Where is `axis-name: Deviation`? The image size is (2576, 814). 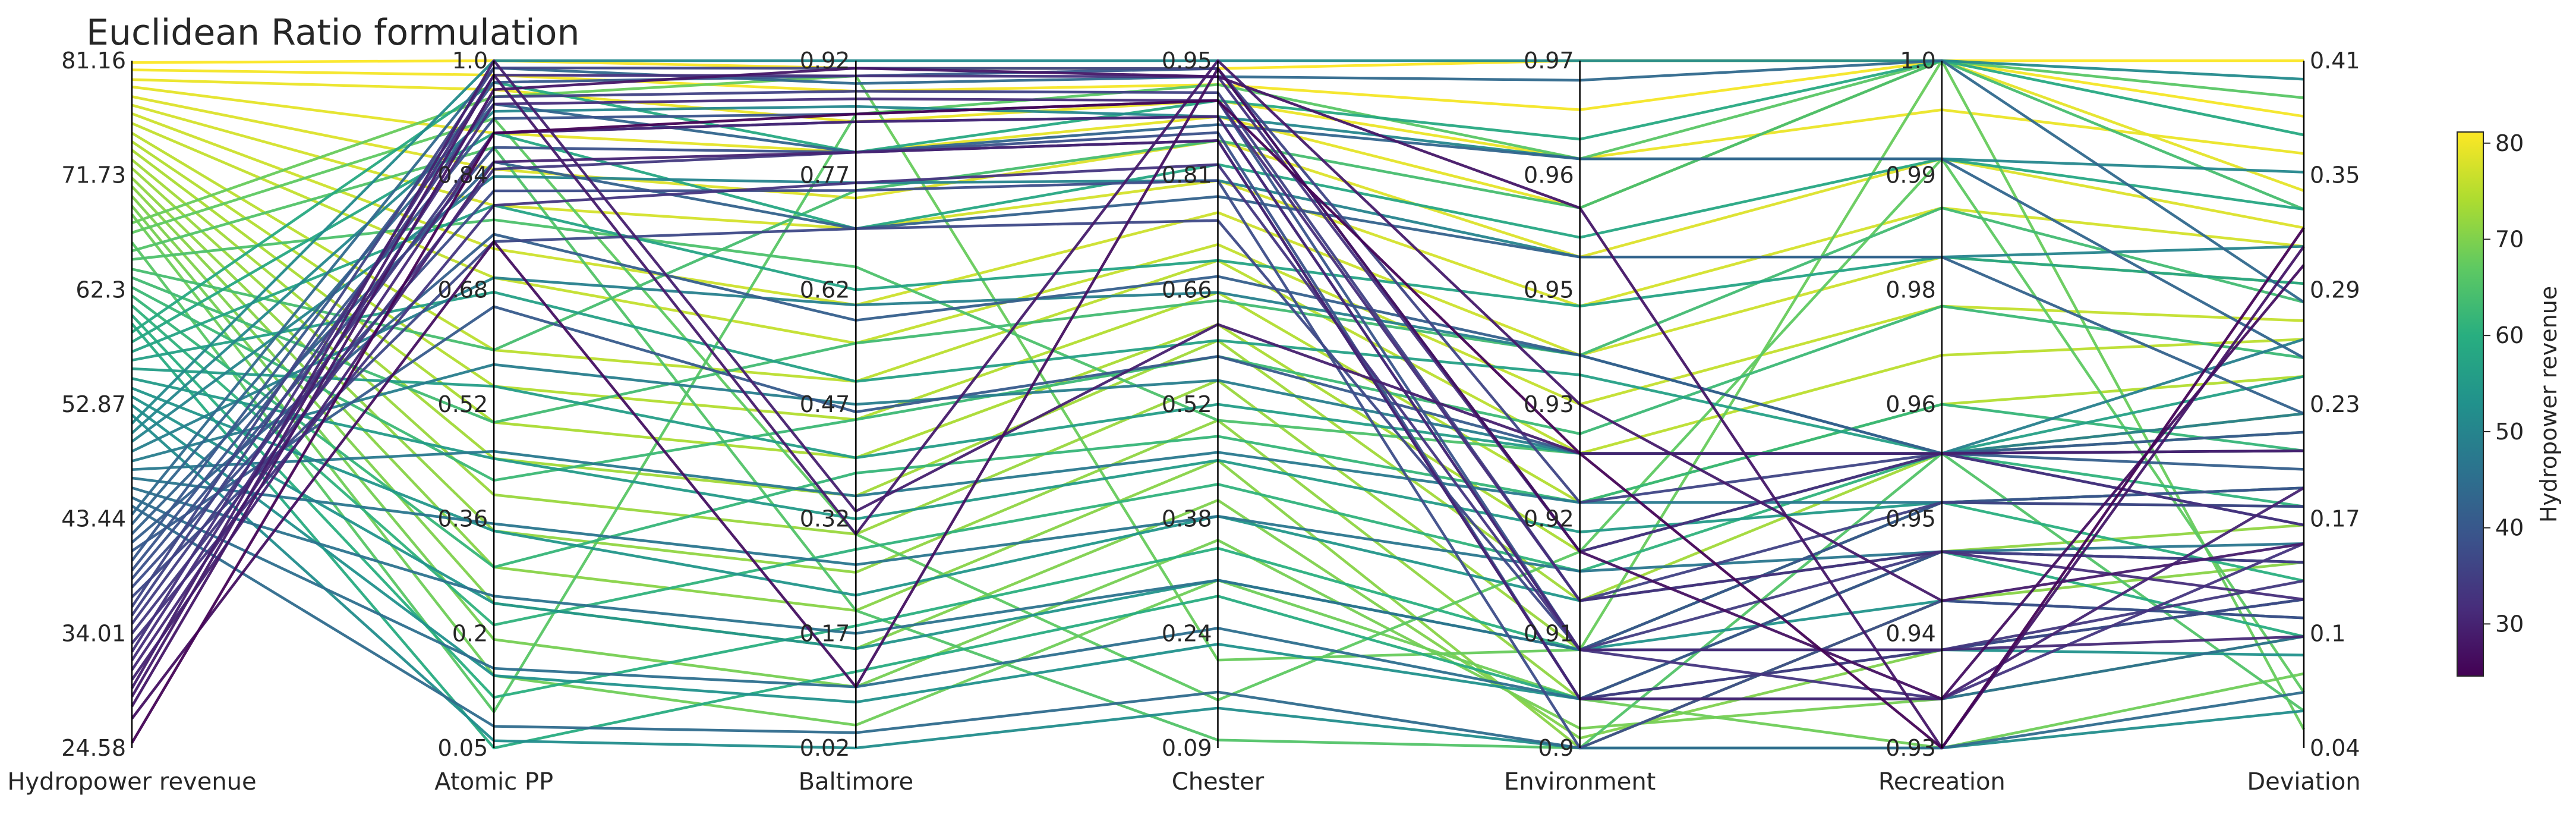 axis-name: Deviation is located at coordinates (2303, 782).